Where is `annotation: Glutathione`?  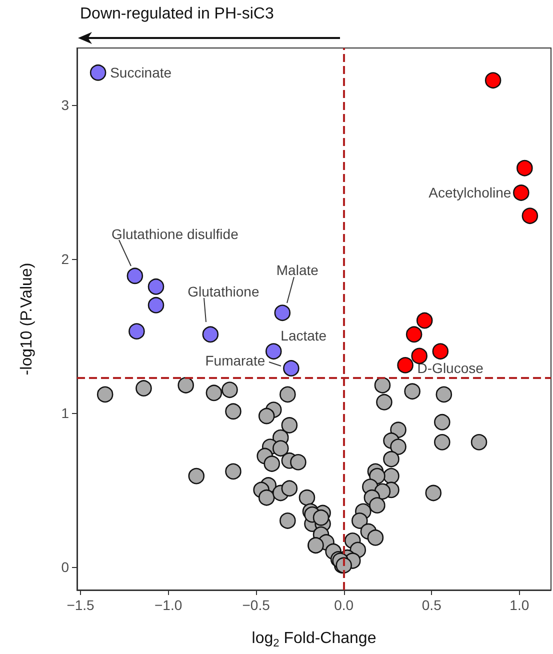
annotation: Glutathione is located at coordinates (224, 291).